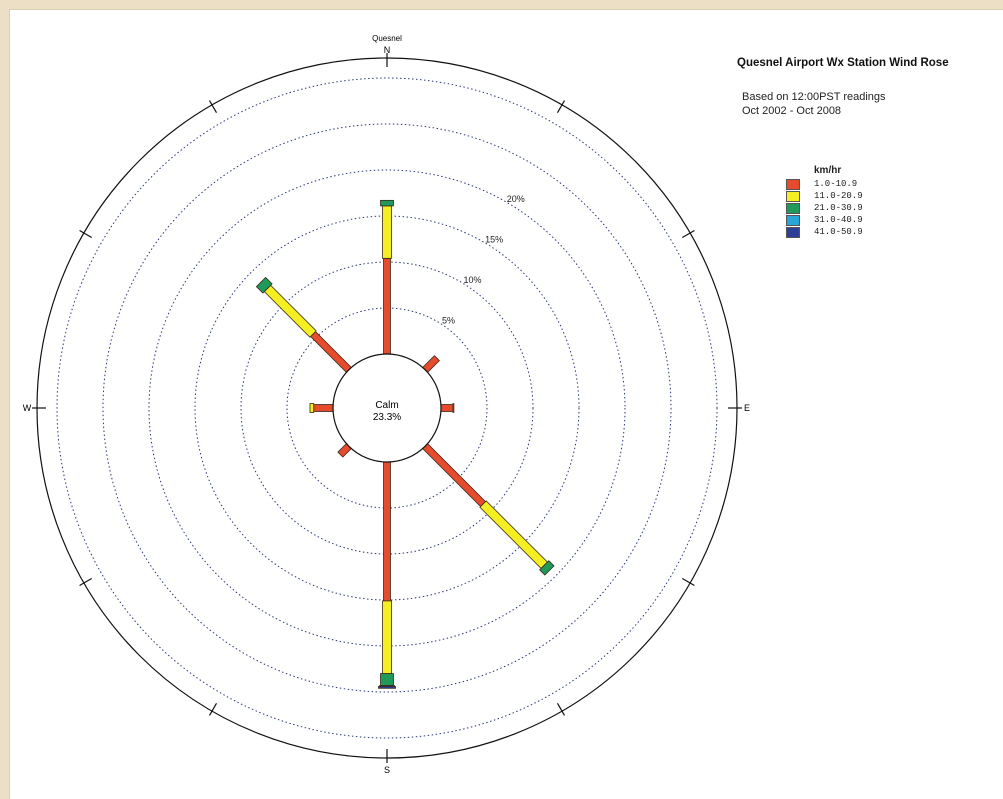 The image size is (1003, 799). What do you see at coordinates (387, 770) in the screenshot?
I see `compass-s-label: S` at bounding box center [387, 770].